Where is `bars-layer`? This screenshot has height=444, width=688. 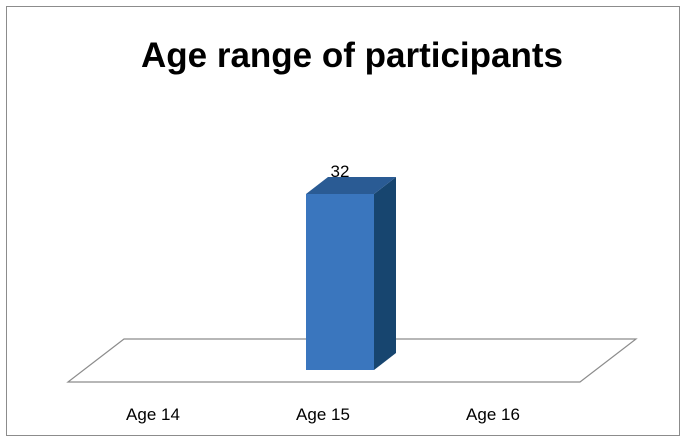 bars-layer is located at coordinates (351, 273).